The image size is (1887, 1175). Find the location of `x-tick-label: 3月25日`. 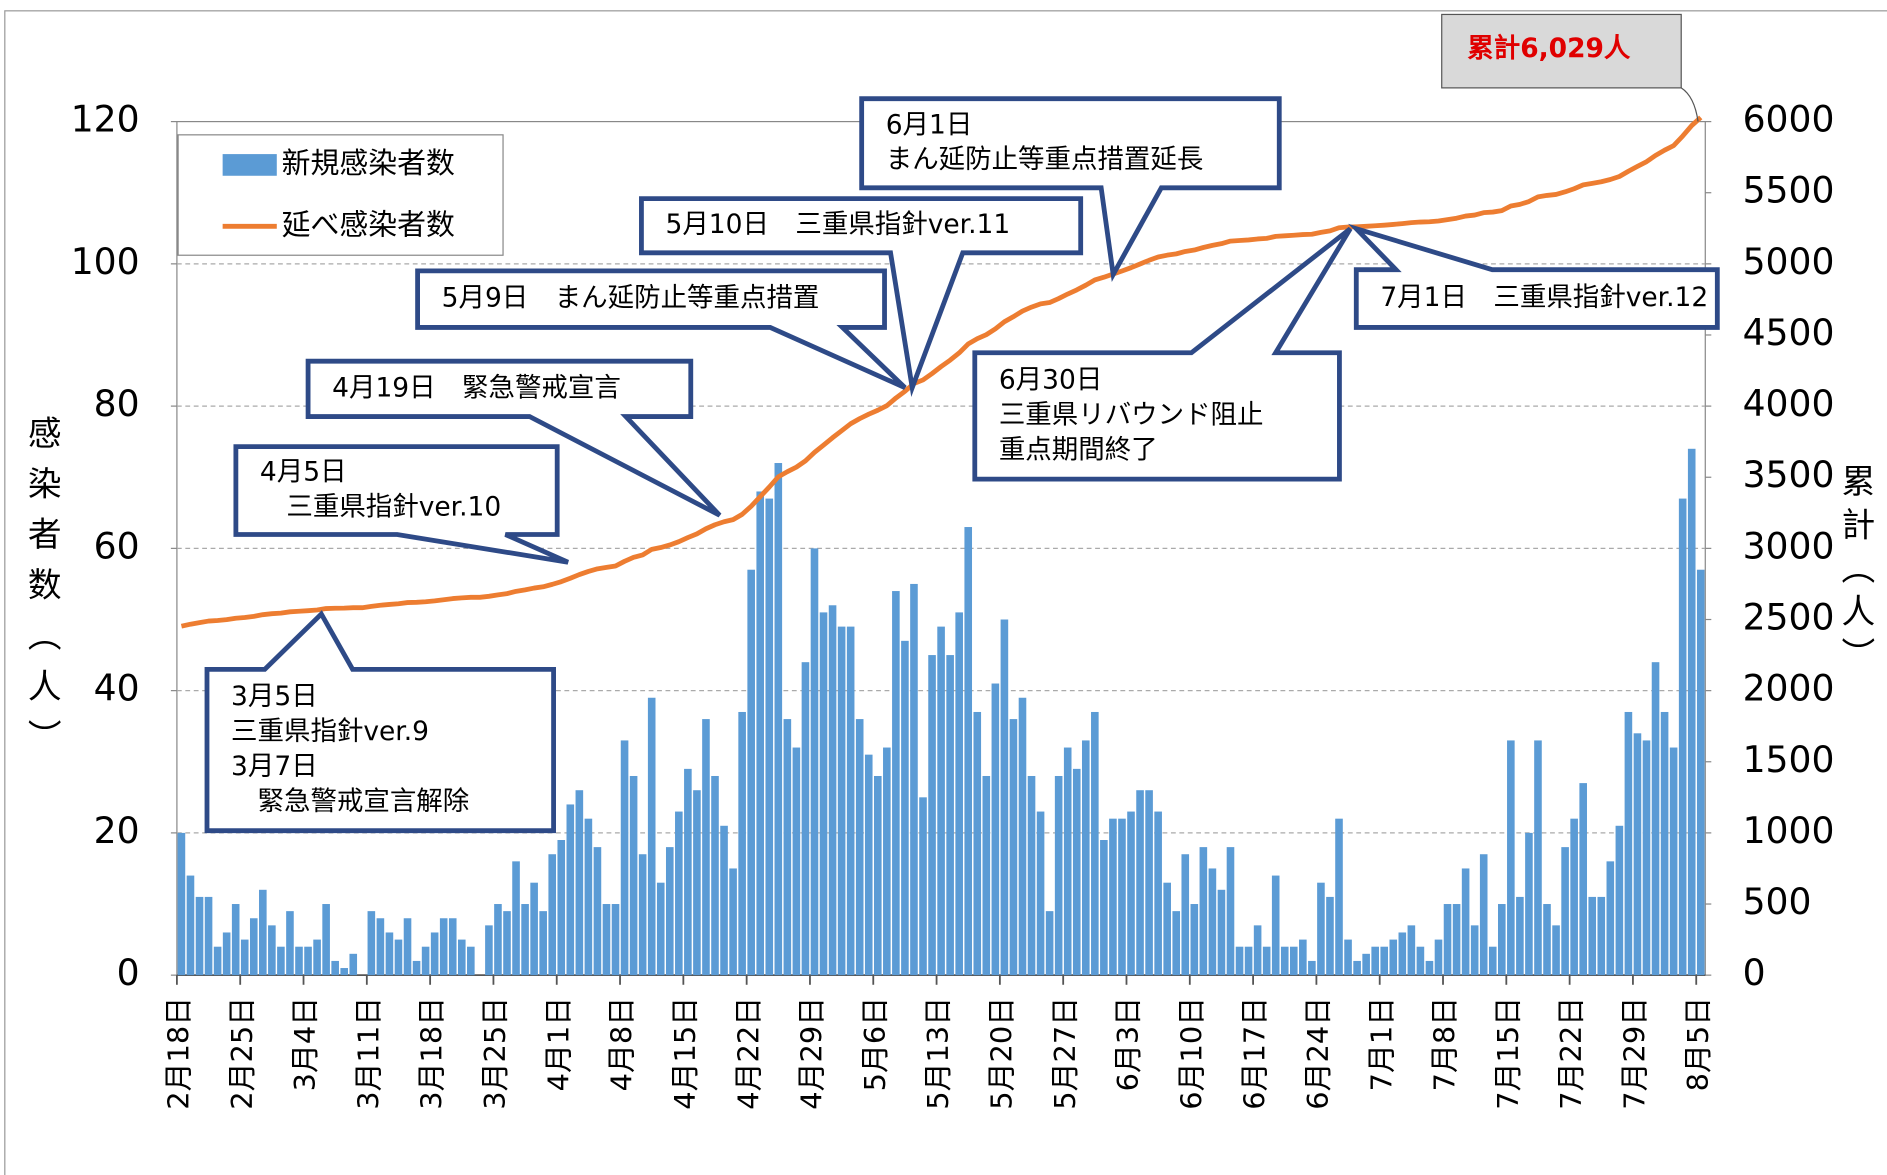

x-tick-label: 3月25日 is located at coordinates (495, 1053).